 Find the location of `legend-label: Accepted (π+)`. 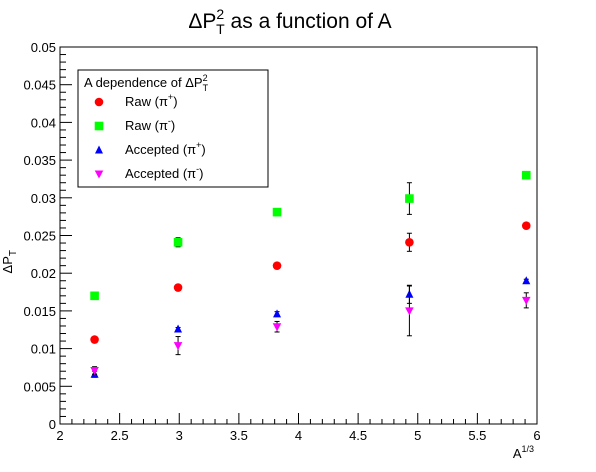

legend-label: Accepted (π+) is located at coordinates (165, 148).